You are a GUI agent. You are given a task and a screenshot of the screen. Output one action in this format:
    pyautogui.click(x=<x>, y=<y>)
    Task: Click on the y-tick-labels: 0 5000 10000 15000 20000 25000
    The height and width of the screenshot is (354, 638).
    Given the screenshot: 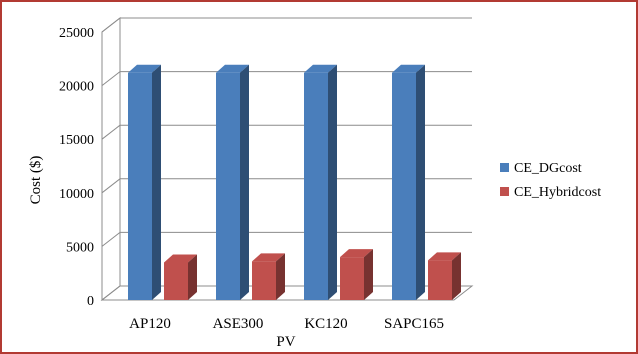 What is the action you would take?
    pyautogui.click(x=76, y=167)
    